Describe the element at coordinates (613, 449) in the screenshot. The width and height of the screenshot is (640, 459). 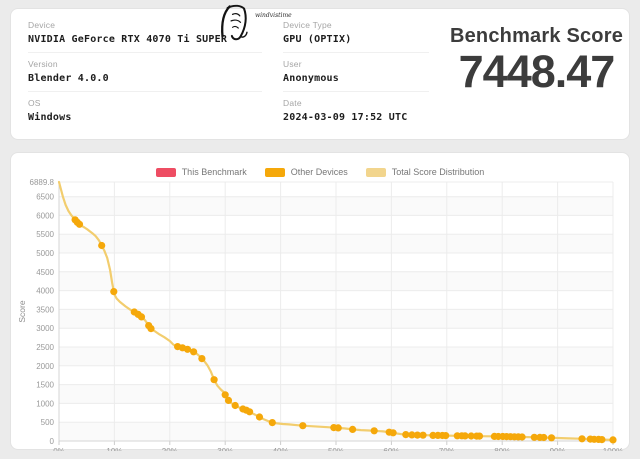
I see `svg-text: 100%` at that location.